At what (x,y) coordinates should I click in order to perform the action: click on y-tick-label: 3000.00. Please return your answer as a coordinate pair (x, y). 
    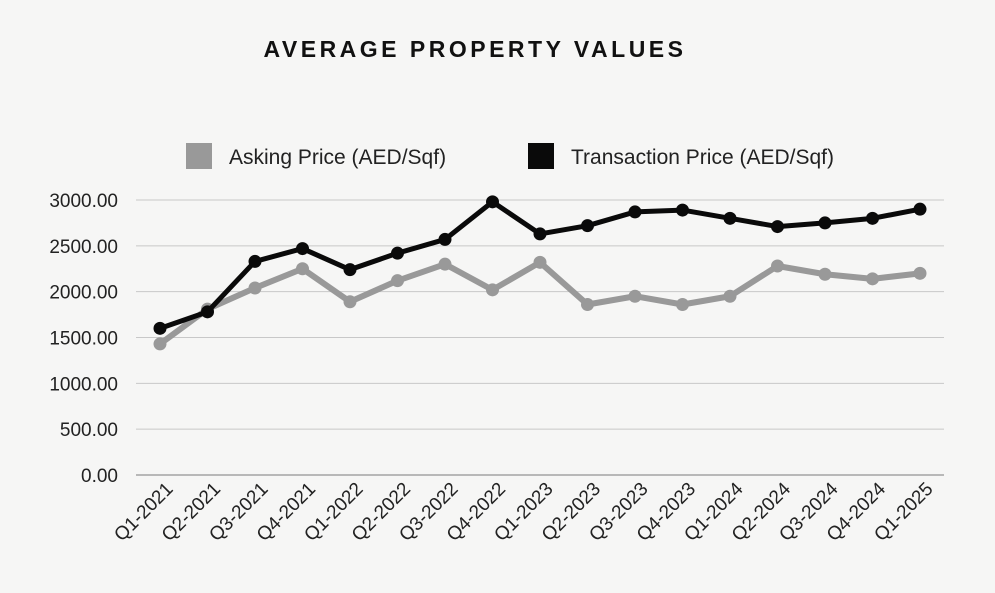
    Looking at the image, I should click on (83, 201).